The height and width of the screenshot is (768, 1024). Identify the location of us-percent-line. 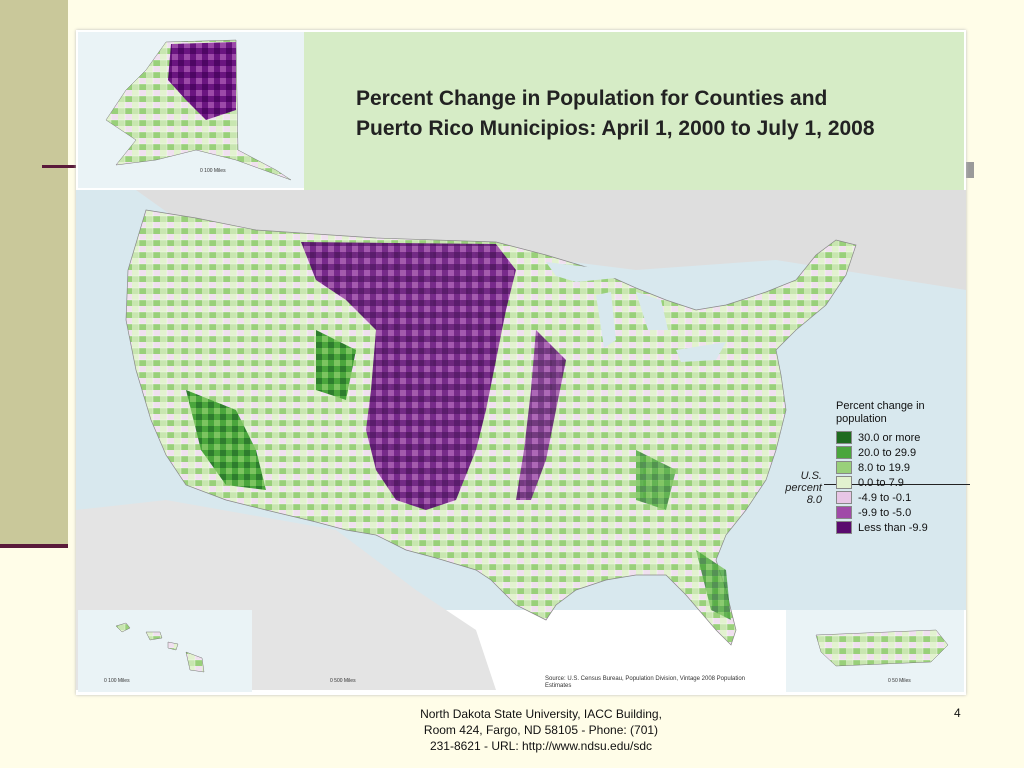
(897, 484).